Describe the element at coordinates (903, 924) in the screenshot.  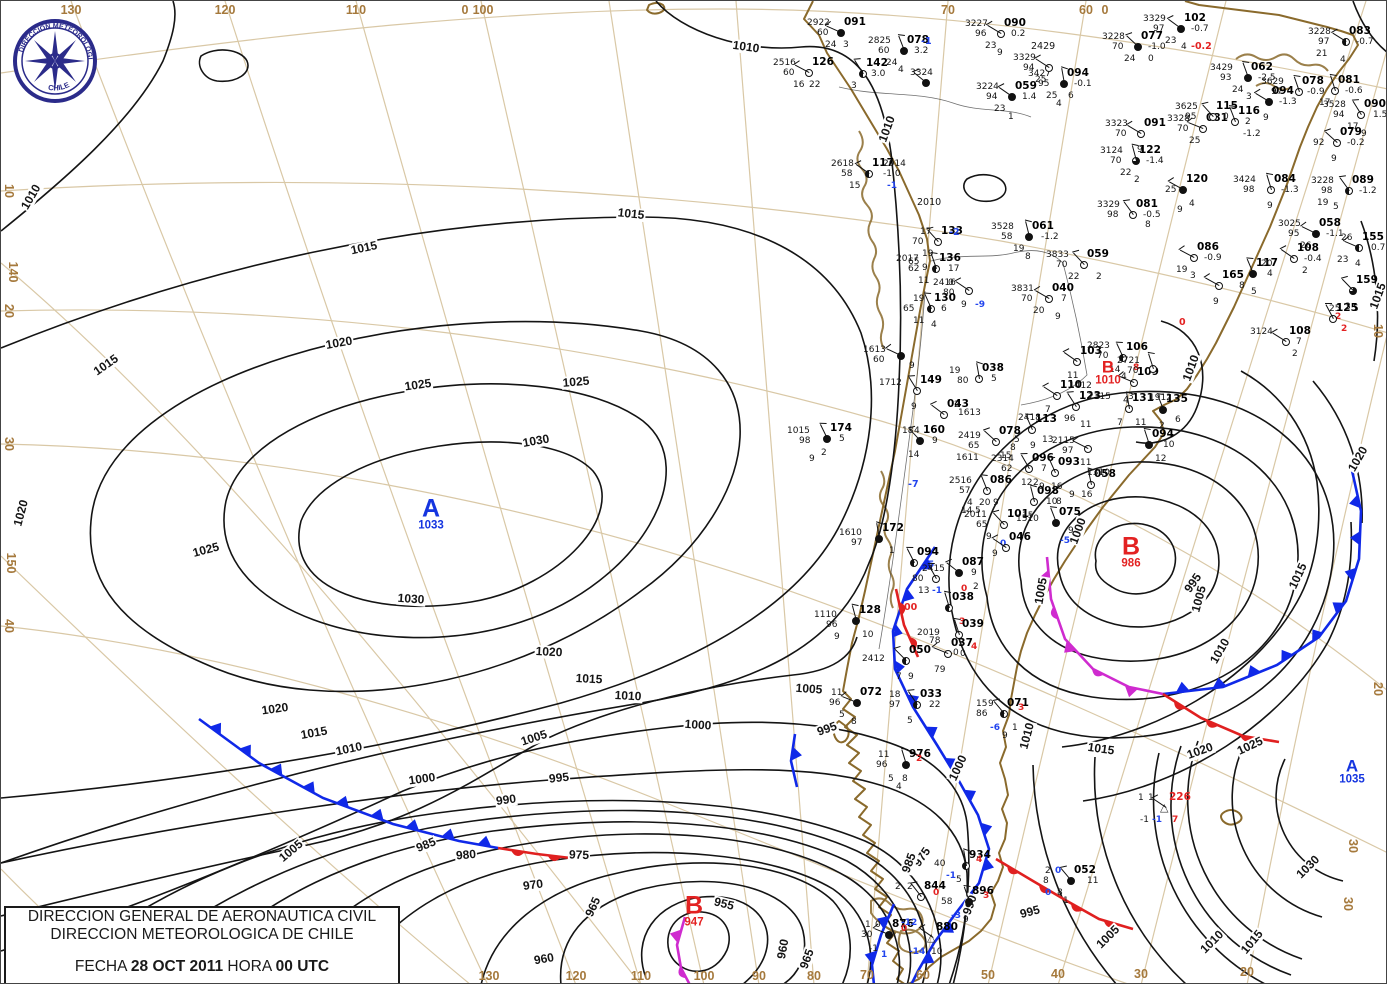
I see `station-pressure-code: 876` at that location.